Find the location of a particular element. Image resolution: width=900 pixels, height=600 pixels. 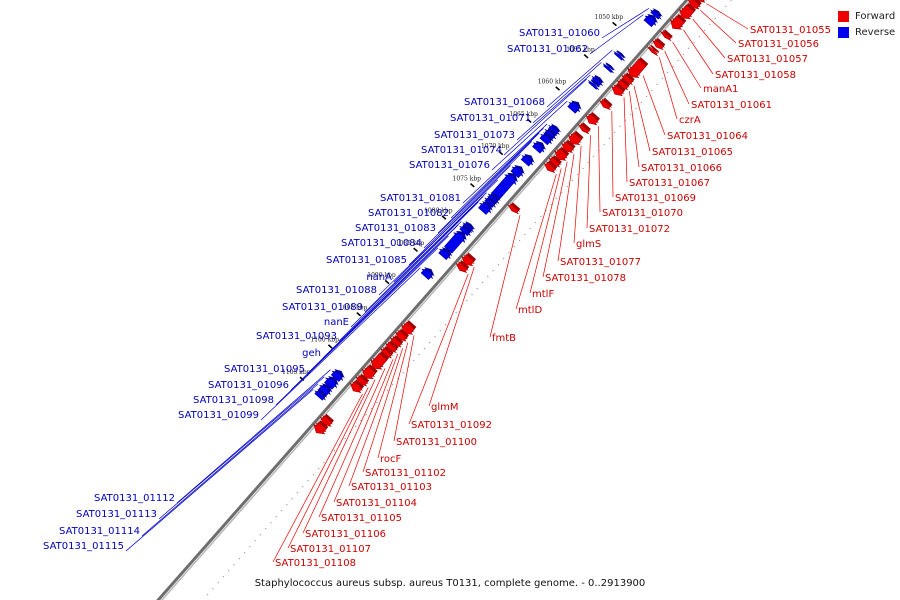

reverse-gene-label: SAT0131_01096 is located at coordinates (248, 385).